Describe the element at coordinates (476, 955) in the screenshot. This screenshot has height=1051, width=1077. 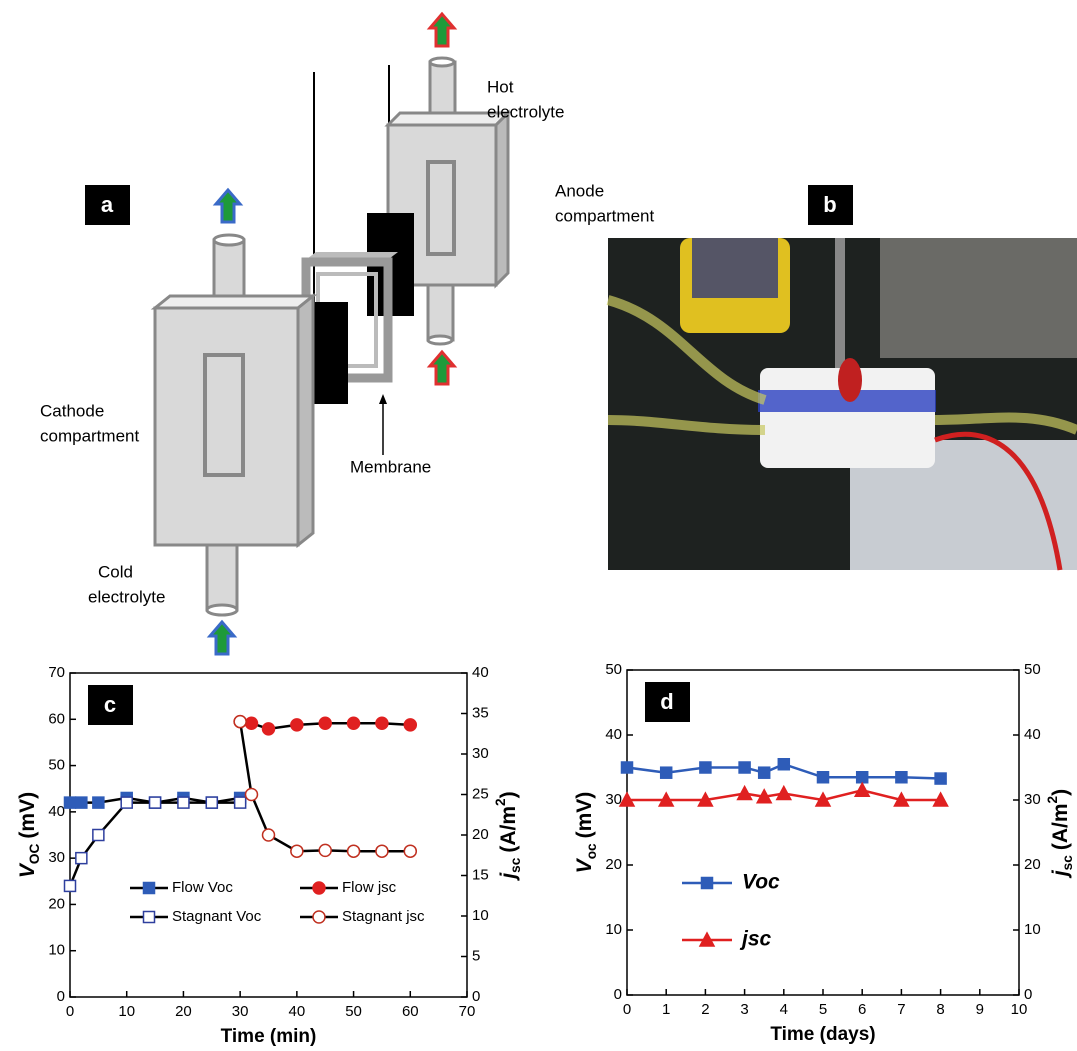
I see `y2-tick-label: 5` at that location.